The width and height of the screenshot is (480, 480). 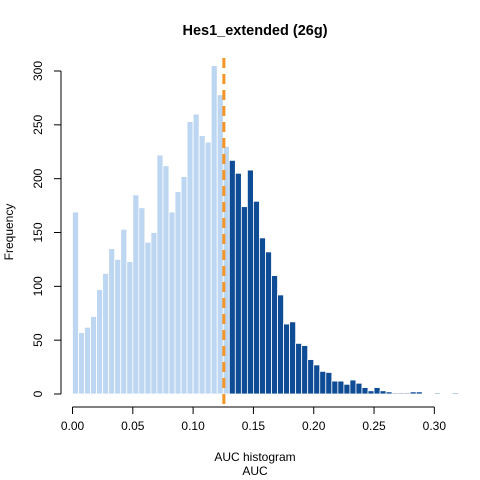 What do you see at coordinates (435, 426) in the screenshot?
I see `x-tick-label: 0.30` at bounding box center [435, 426].